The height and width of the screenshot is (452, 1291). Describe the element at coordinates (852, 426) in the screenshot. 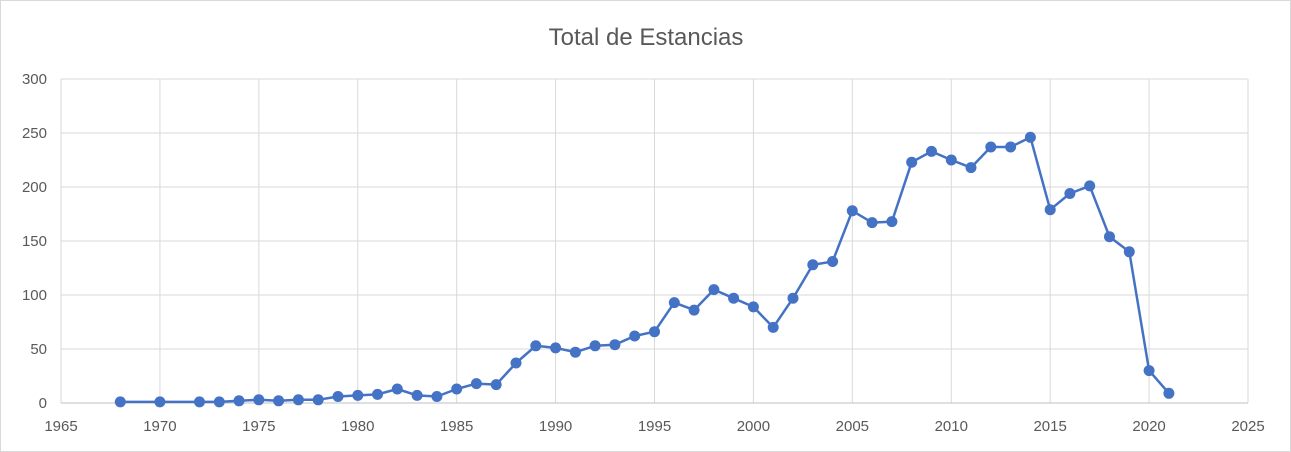

I see `x-tick-label: 2005` at that location.